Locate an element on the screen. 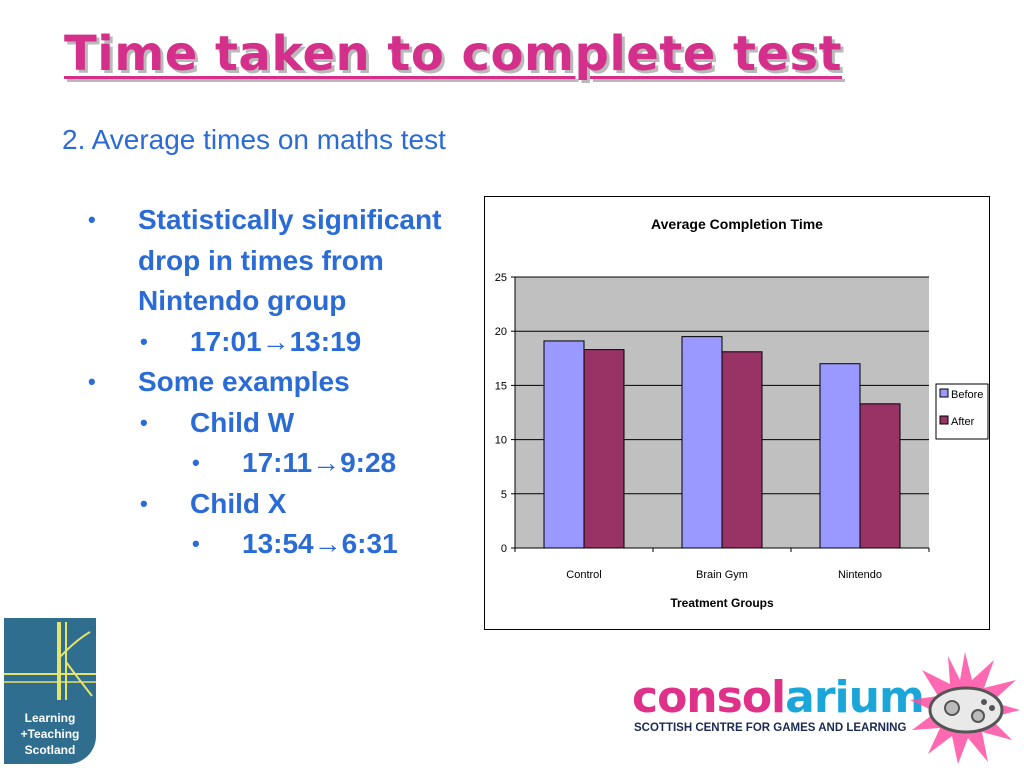  bullet-text: 13:54→6:31 is located at coordinates (320, 543).